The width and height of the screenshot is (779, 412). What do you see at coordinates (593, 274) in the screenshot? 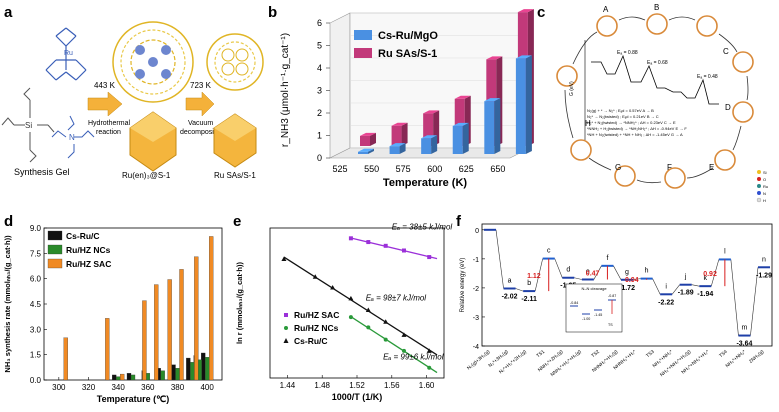
I see `barrier-label: 0.47` at bounding box center [593, 274].